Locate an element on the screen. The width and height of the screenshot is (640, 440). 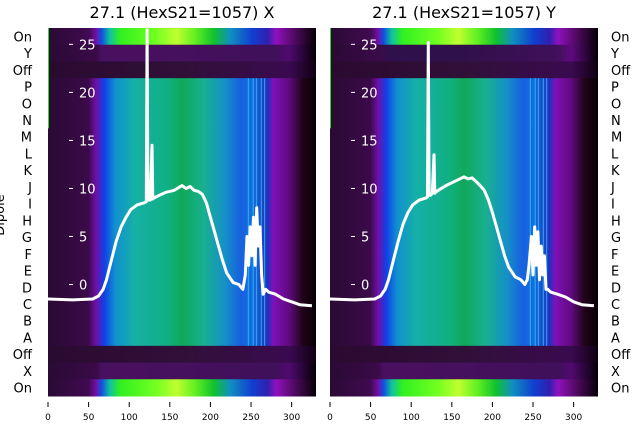
overlay-y-tick-label: 15 is located at coordinates (369, 141).